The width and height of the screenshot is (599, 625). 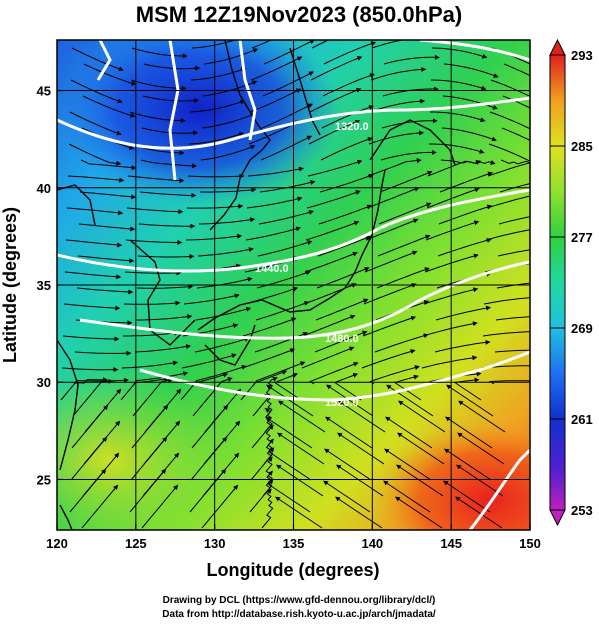 What do you see at coordinates (582, 419) in the screenshot?
I see `colorbar-label: 261` at bounding box center [582, 419].